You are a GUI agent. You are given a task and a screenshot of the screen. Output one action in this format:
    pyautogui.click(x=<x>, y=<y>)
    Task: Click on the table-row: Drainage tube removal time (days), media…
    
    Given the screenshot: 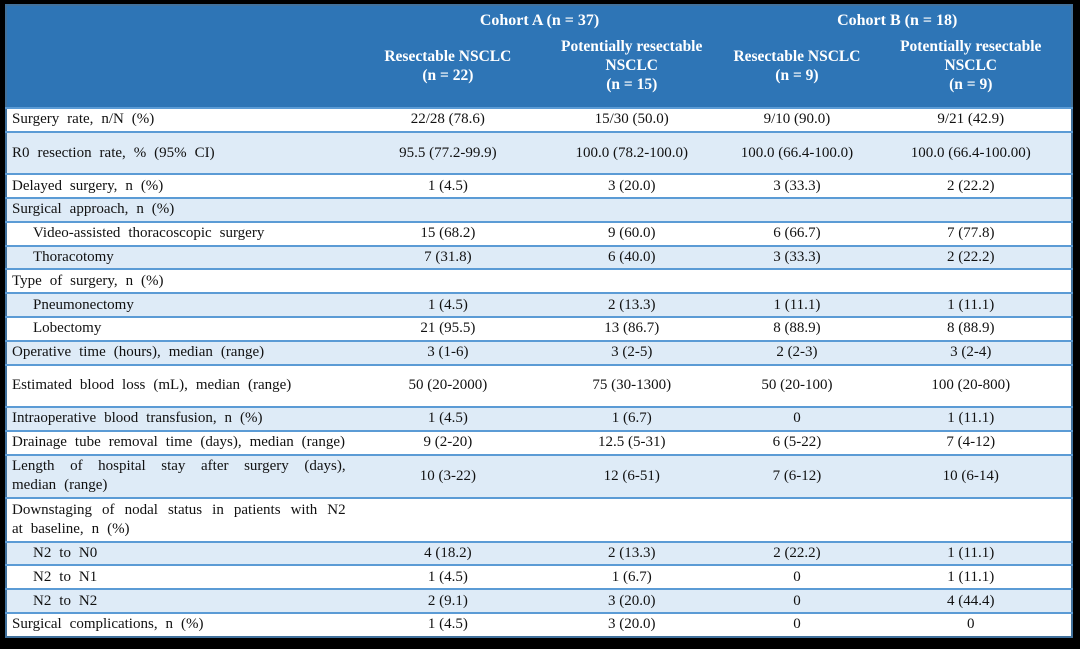 What is the action you would take?
    pyautogui.click(x=539, y=442)
    